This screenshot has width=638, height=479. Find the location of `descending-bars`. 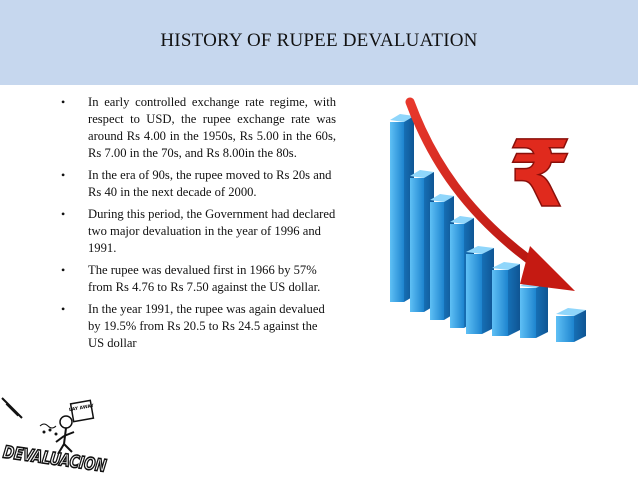

descending-bars is located at coordinates (488, 228).